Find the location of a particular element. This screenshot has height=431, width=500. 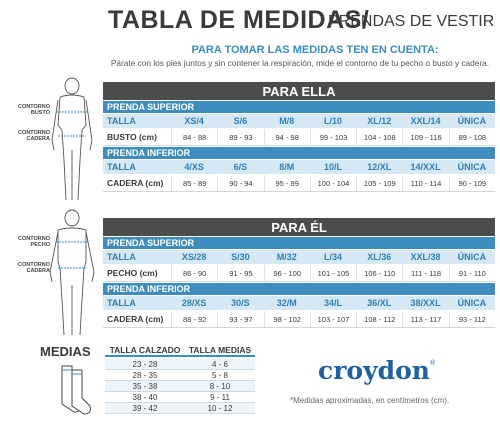

measure-cell: 91 - 95 is located at coordinates (240, 273).